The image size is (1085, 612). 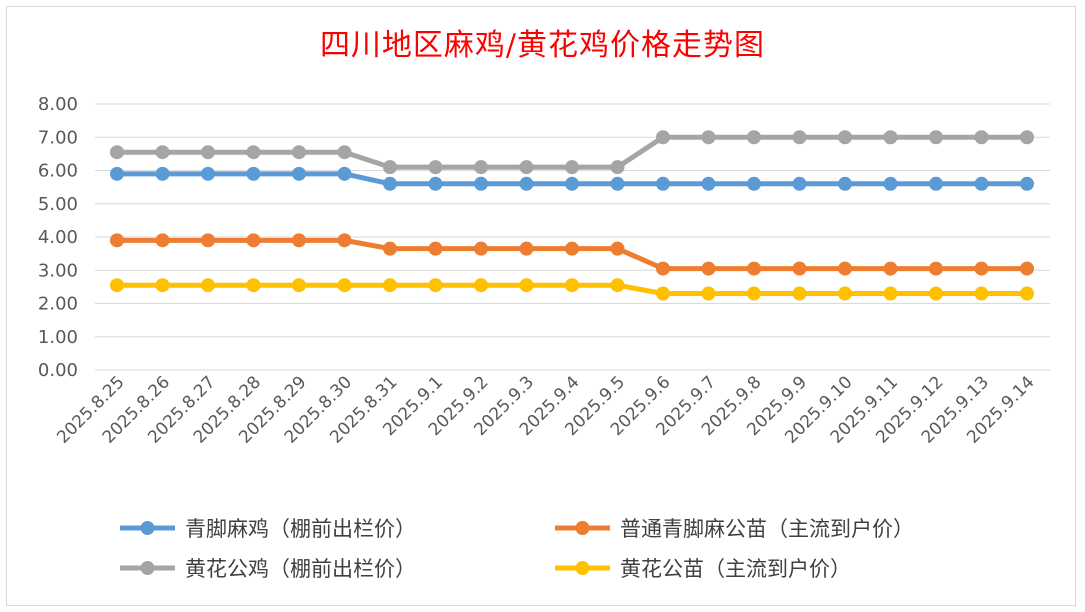 What do you see at coordinates (58, 171) in the screenshot?
I see `y-tick-label: 6.00` at bounding box center [58, 171].